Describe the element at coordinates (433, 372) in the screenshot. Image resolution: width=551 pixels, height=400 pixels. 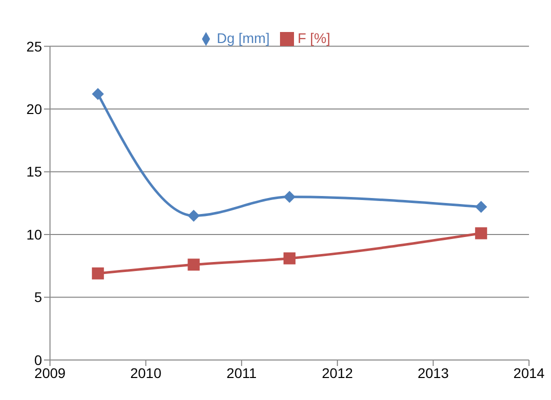
I see `x-tick-label: 2013` at that location.